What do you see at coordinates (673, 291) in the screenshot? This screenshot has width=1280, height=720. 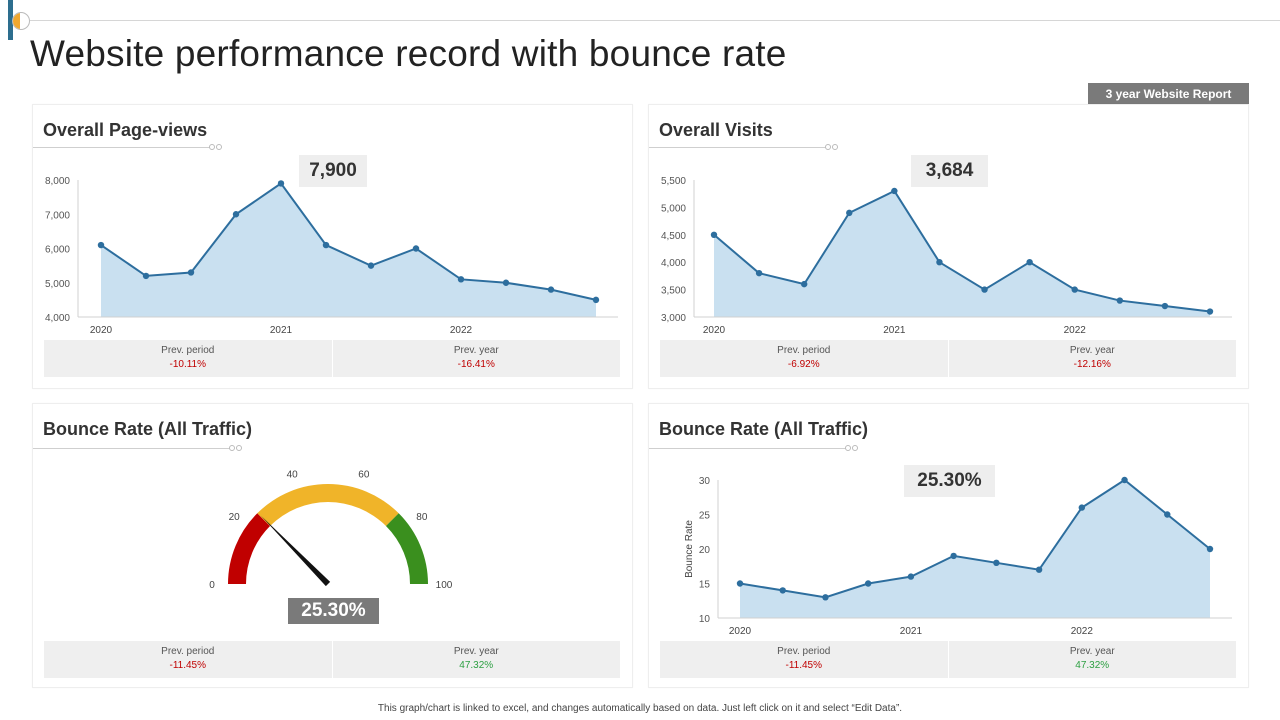 I see `y-tick-label: 3,500` at bounding box center [673, 291].